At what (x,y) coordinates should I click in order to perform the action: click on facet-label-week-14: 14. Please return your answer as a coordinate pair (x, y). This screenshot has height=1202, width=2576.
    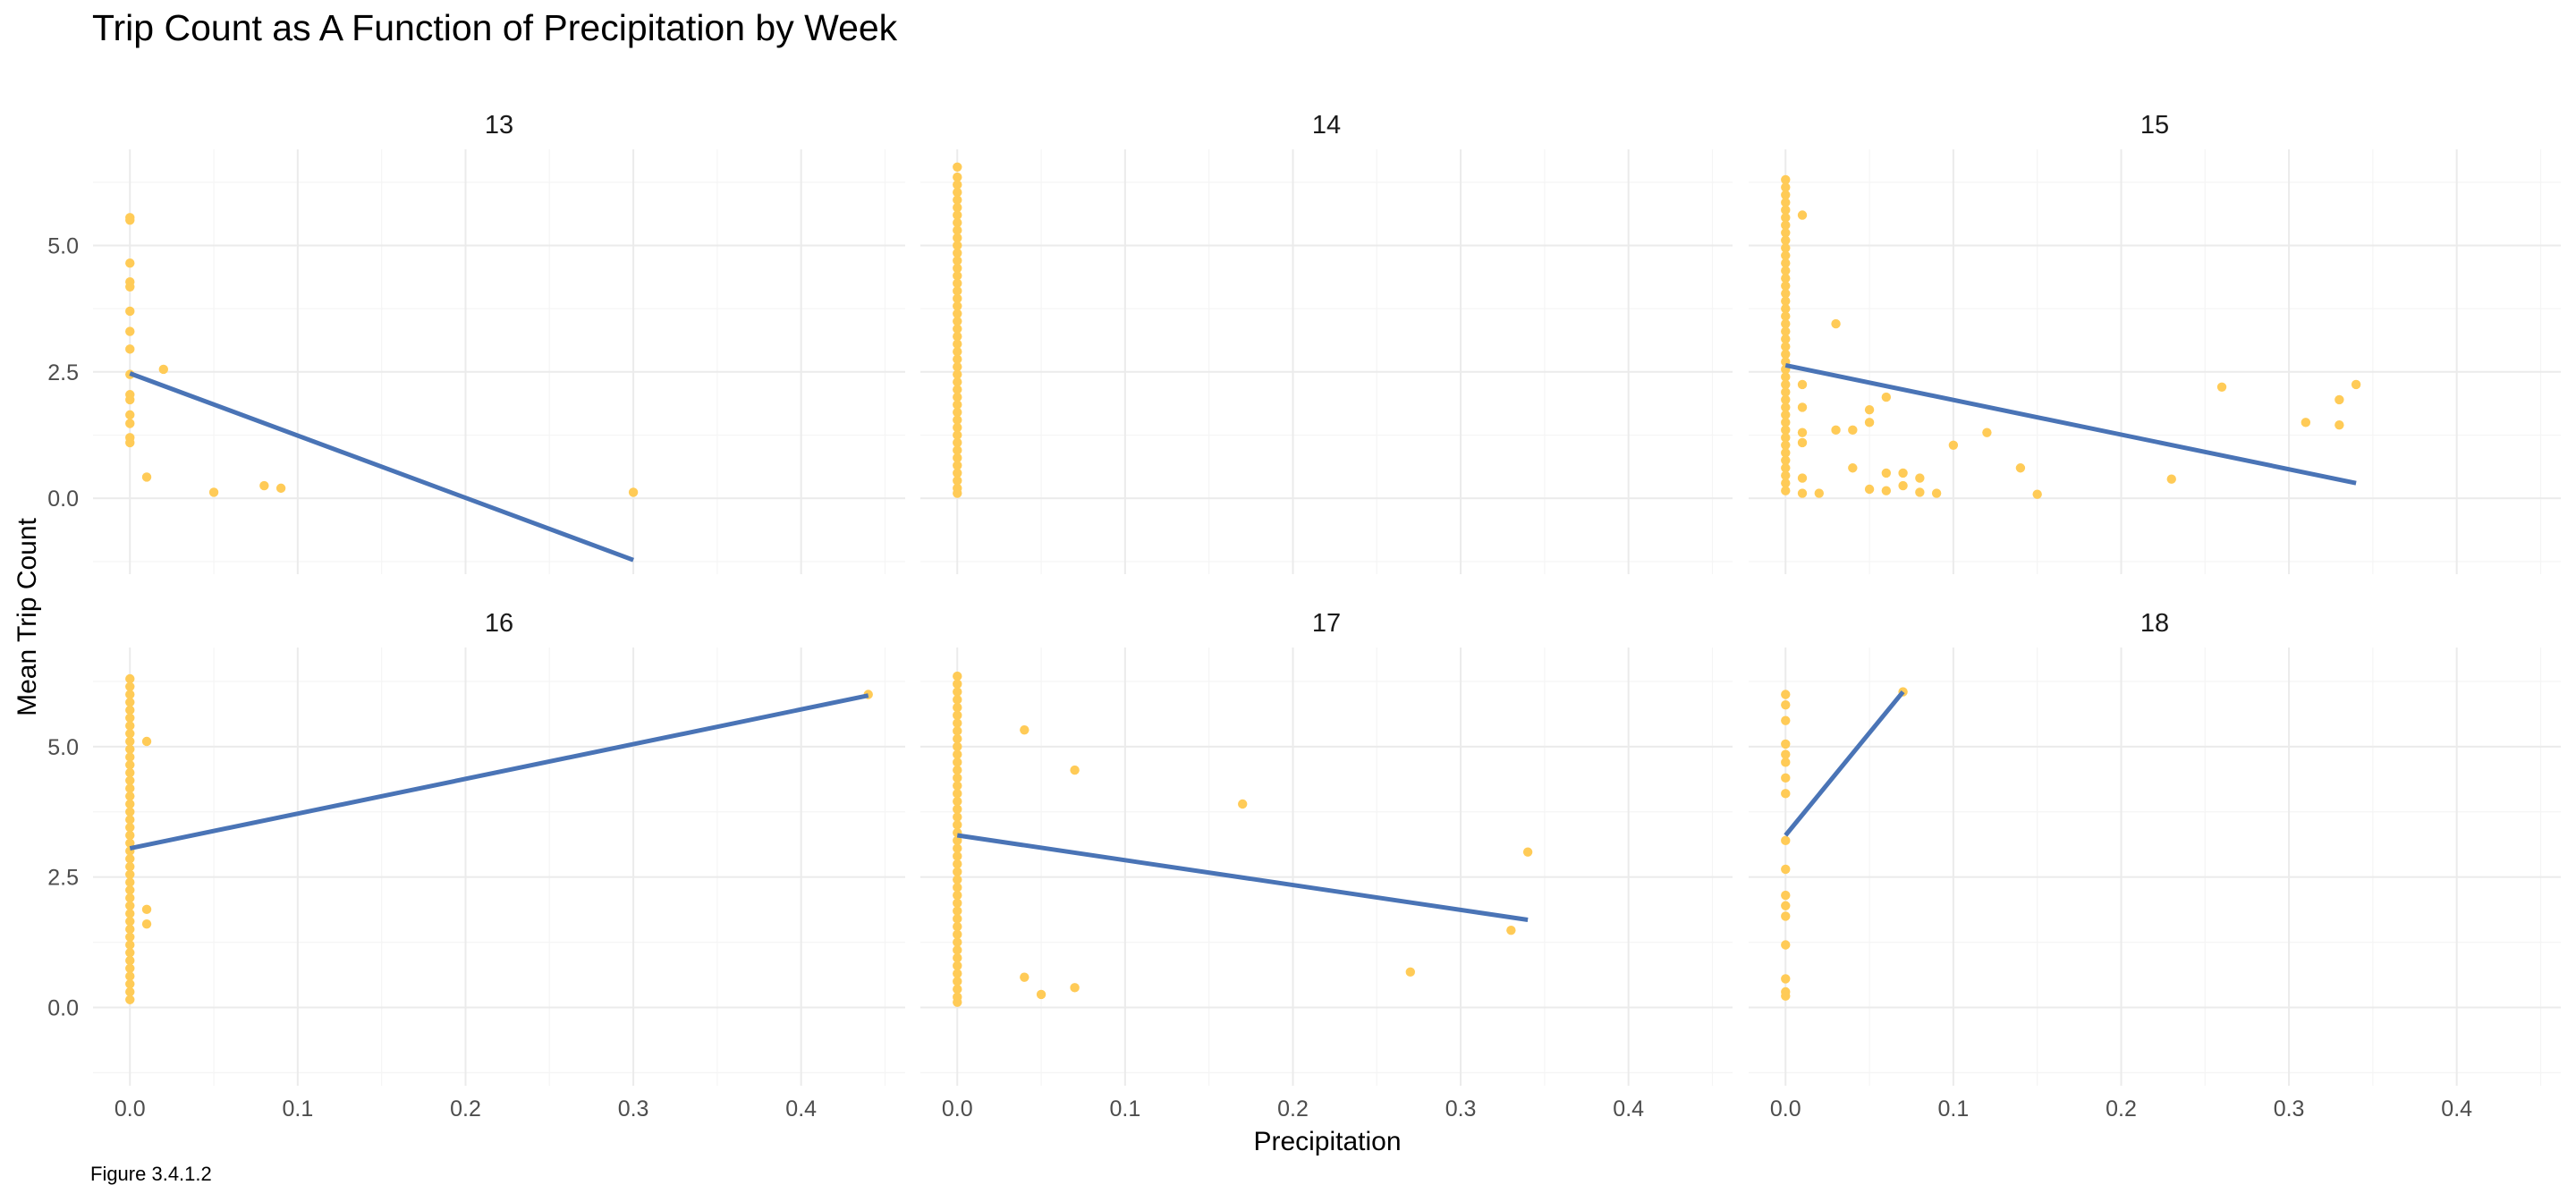
    Looking at the image, I should click on (1326, 125).